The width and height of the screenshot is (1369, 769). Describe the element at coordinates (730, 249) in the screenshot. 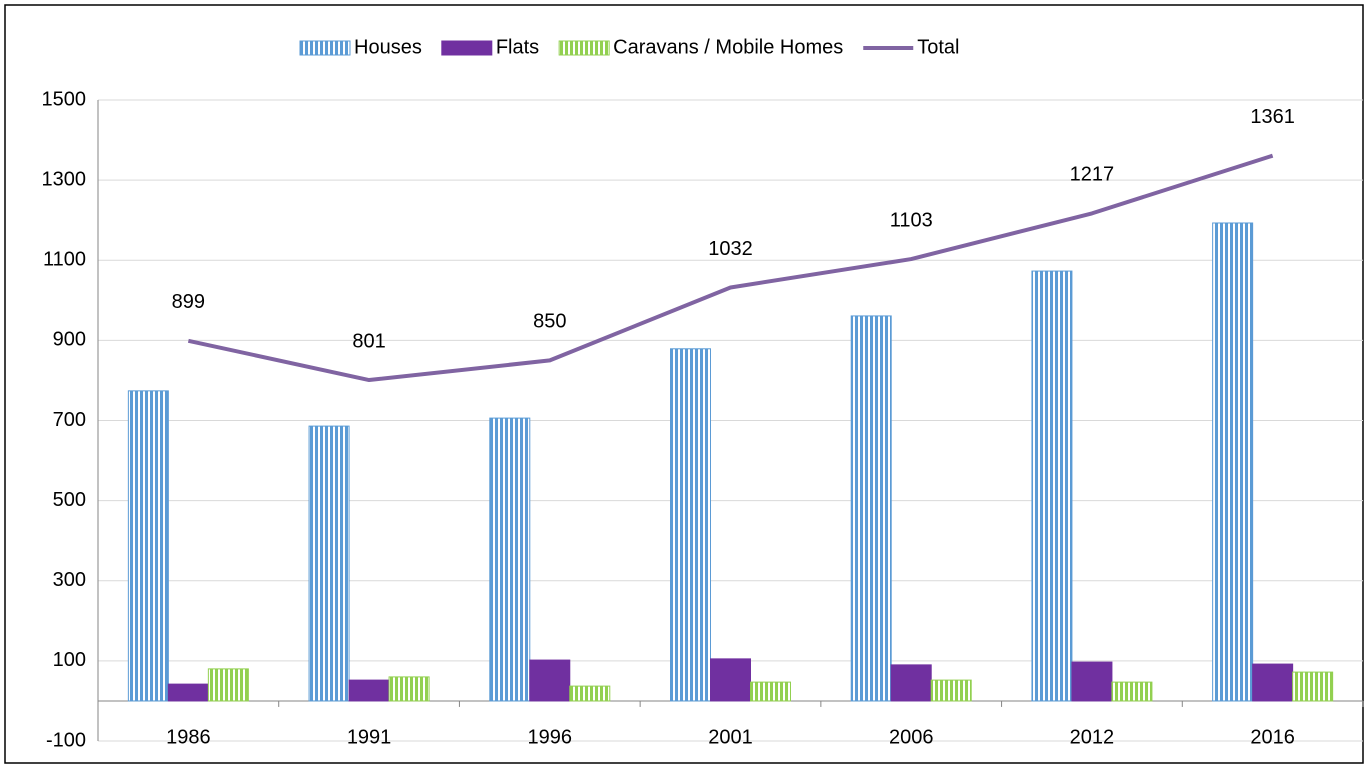

I see `data-label: 1032` at that location.